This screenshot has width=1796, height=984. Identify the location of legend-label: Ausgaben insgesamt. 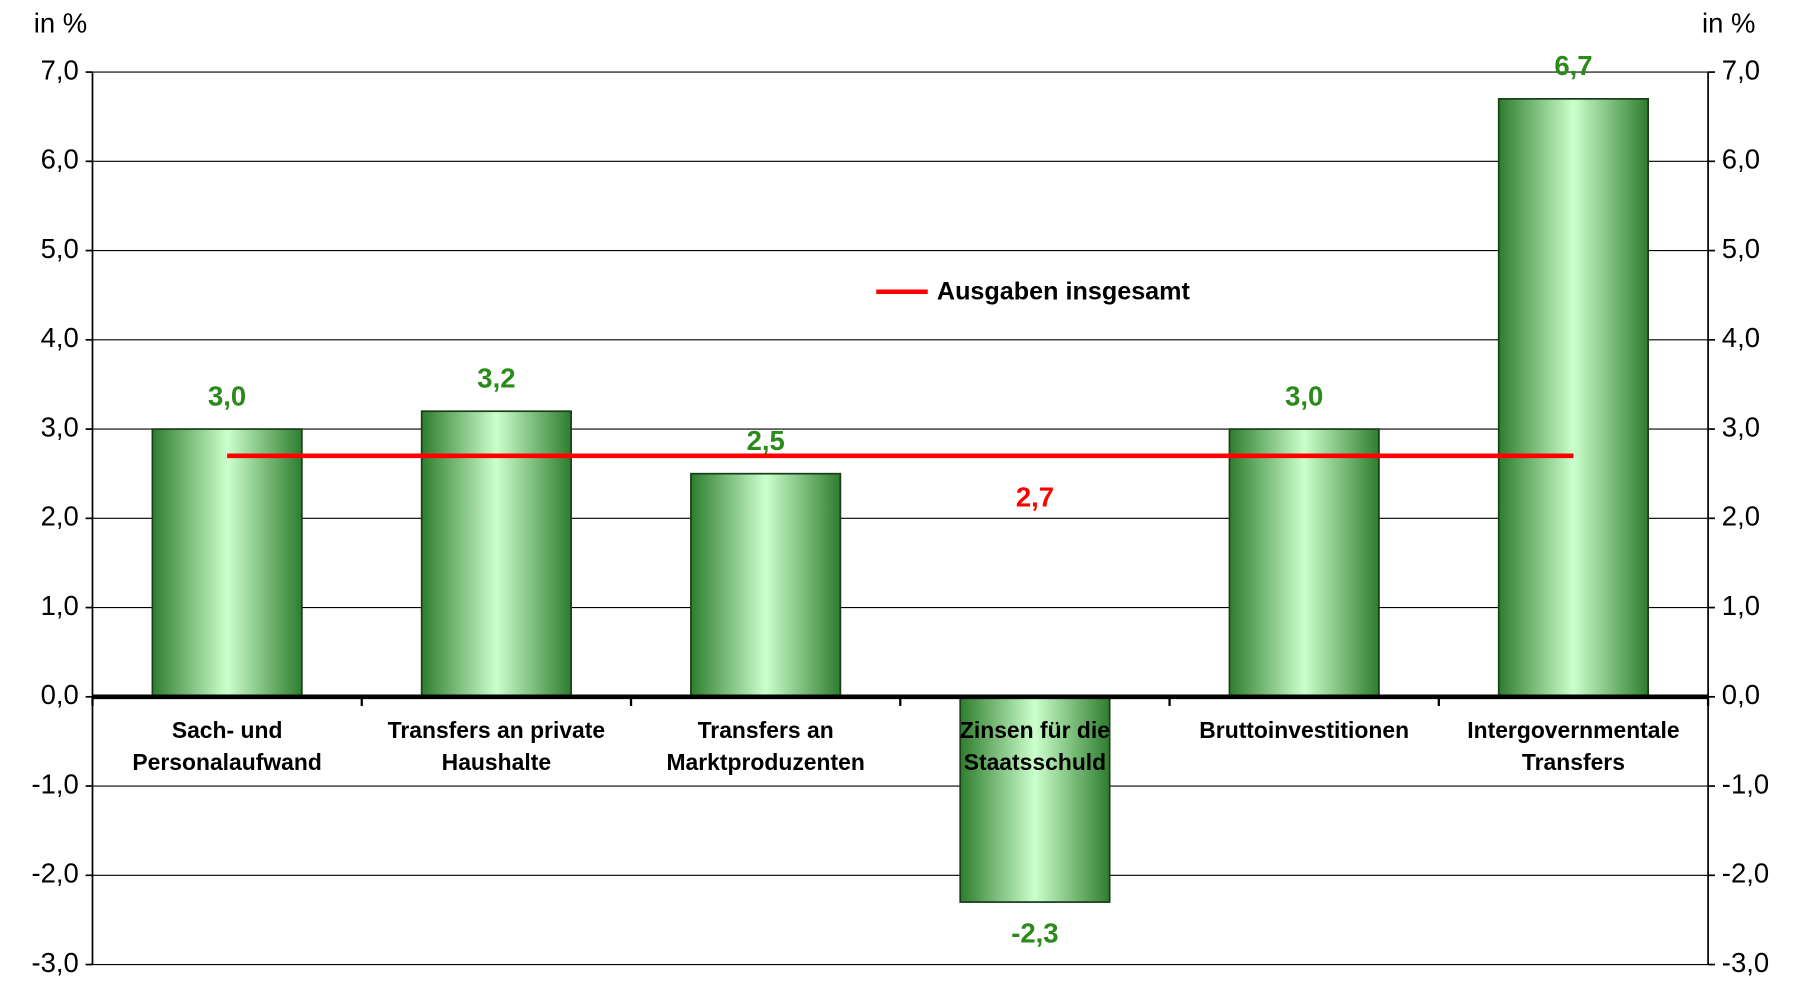
(1064, 292).